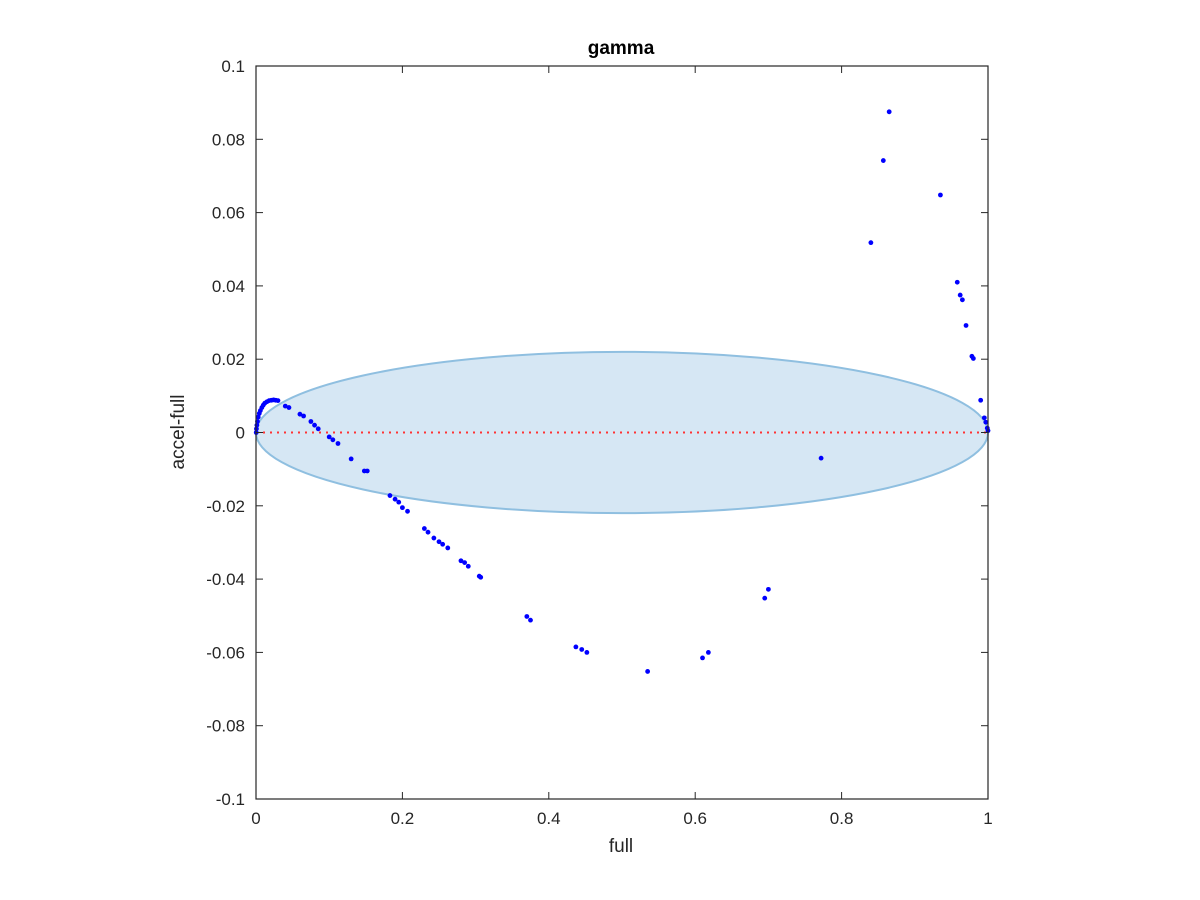  I want to click on y-tick-label: 0.02, so click(228, 359).